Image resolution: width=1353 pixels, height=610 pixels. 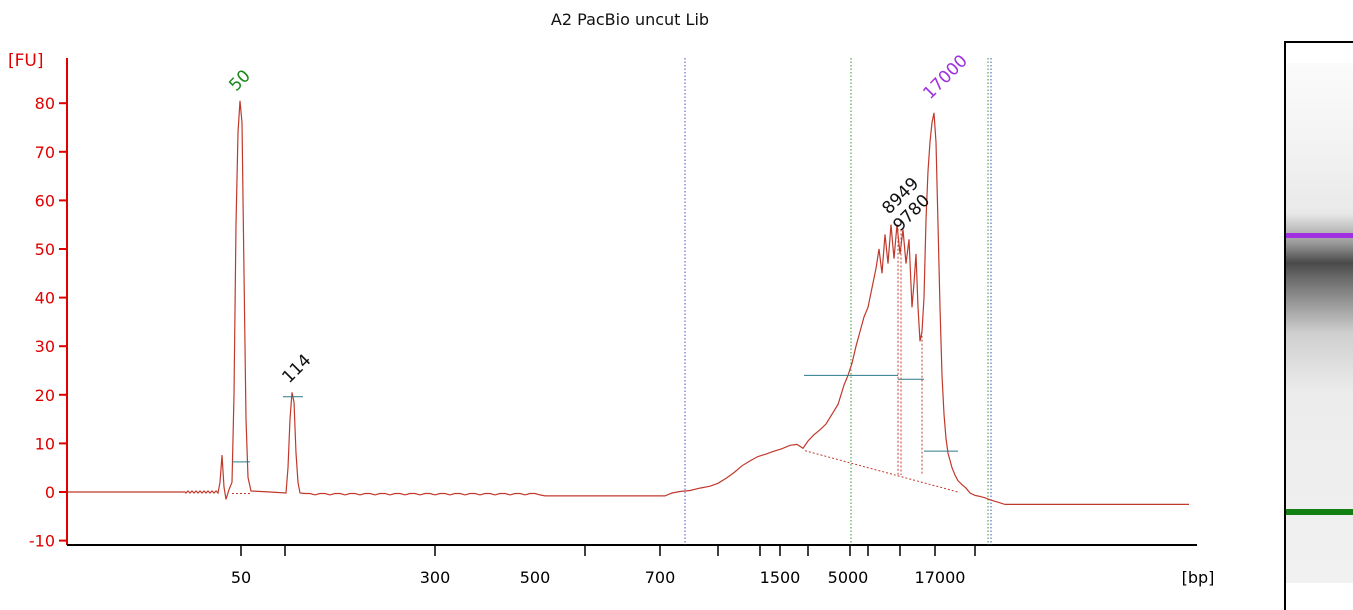 What do you see at coordinates (780, 577) in the screenshot?
I see `x-tick-label: 1500` at bounding box center [780, 577].